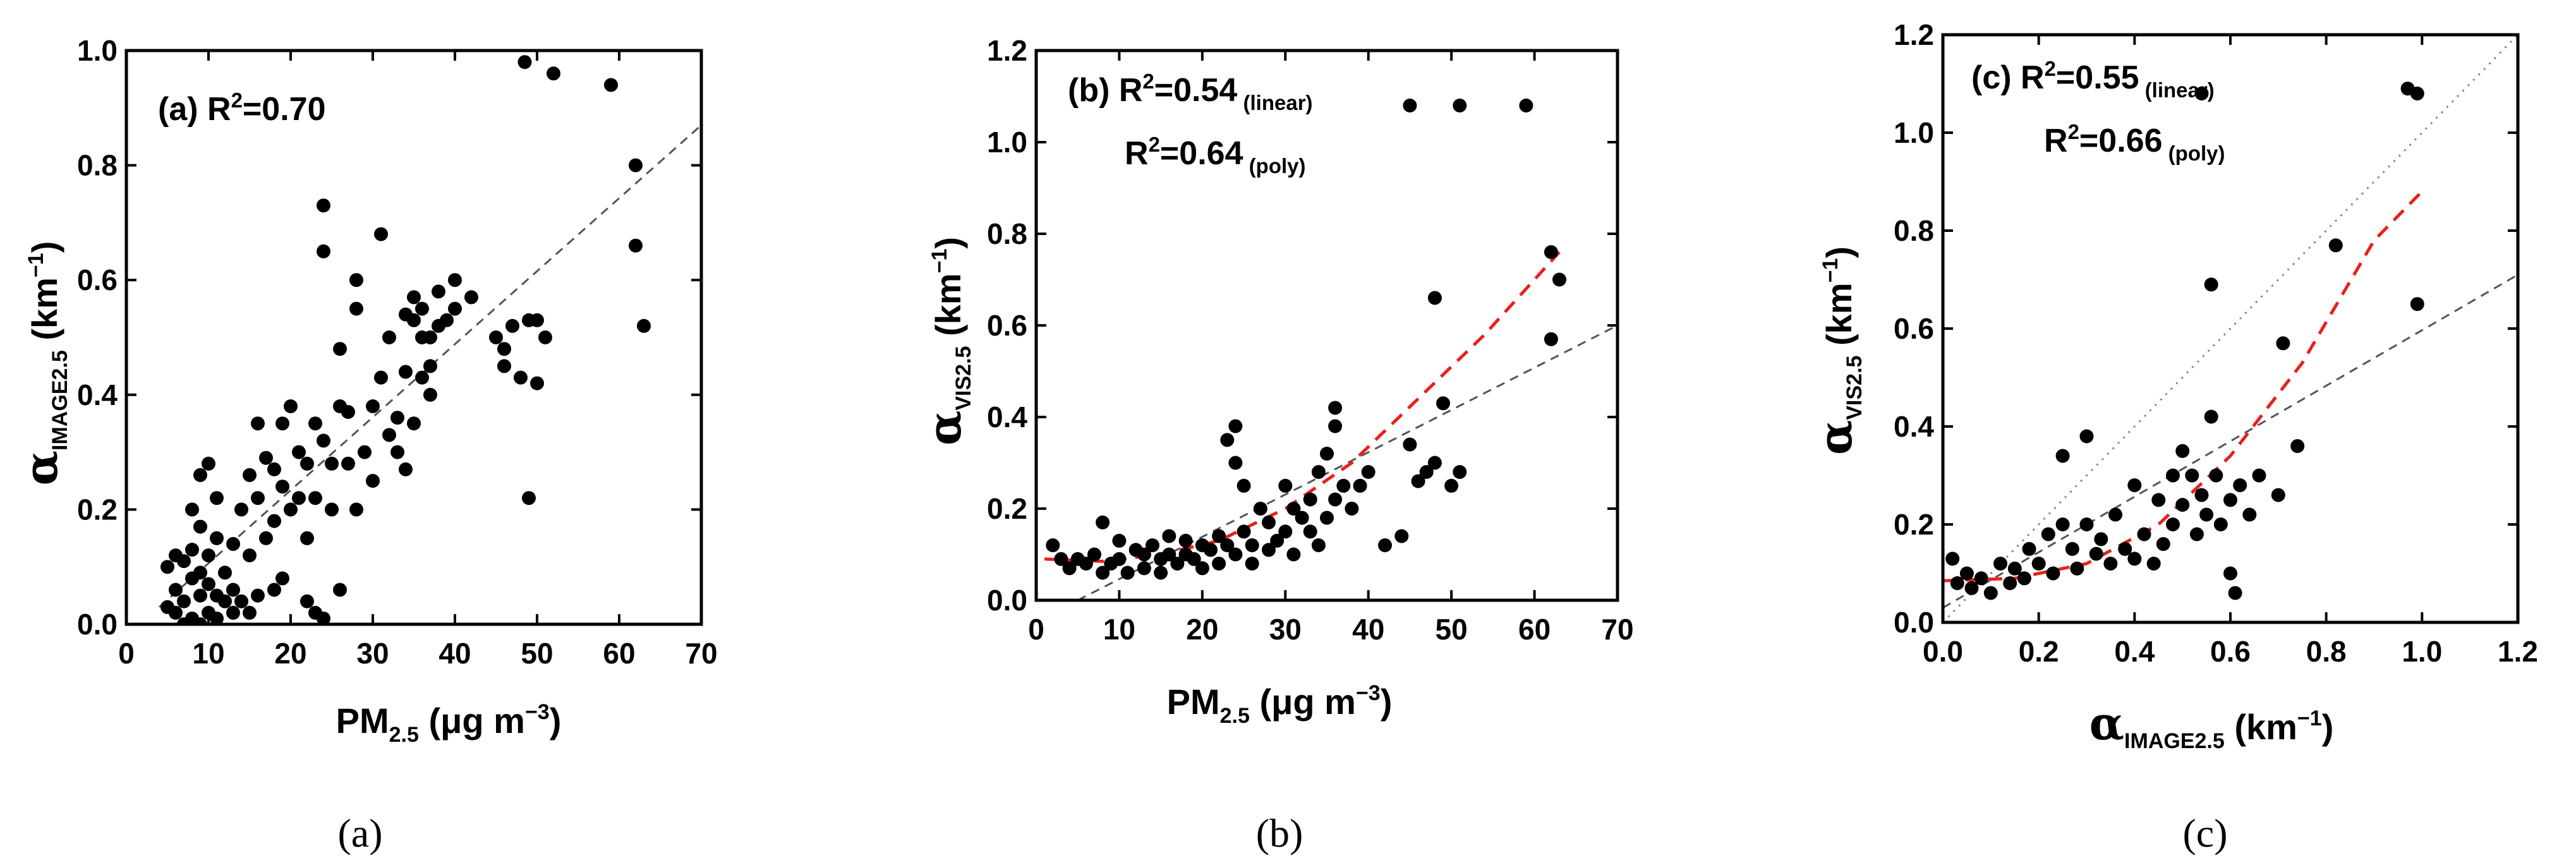  I want to click on panel-c-r2-poly-annotation: R2=0.66 (poly), so click(2134, 142).